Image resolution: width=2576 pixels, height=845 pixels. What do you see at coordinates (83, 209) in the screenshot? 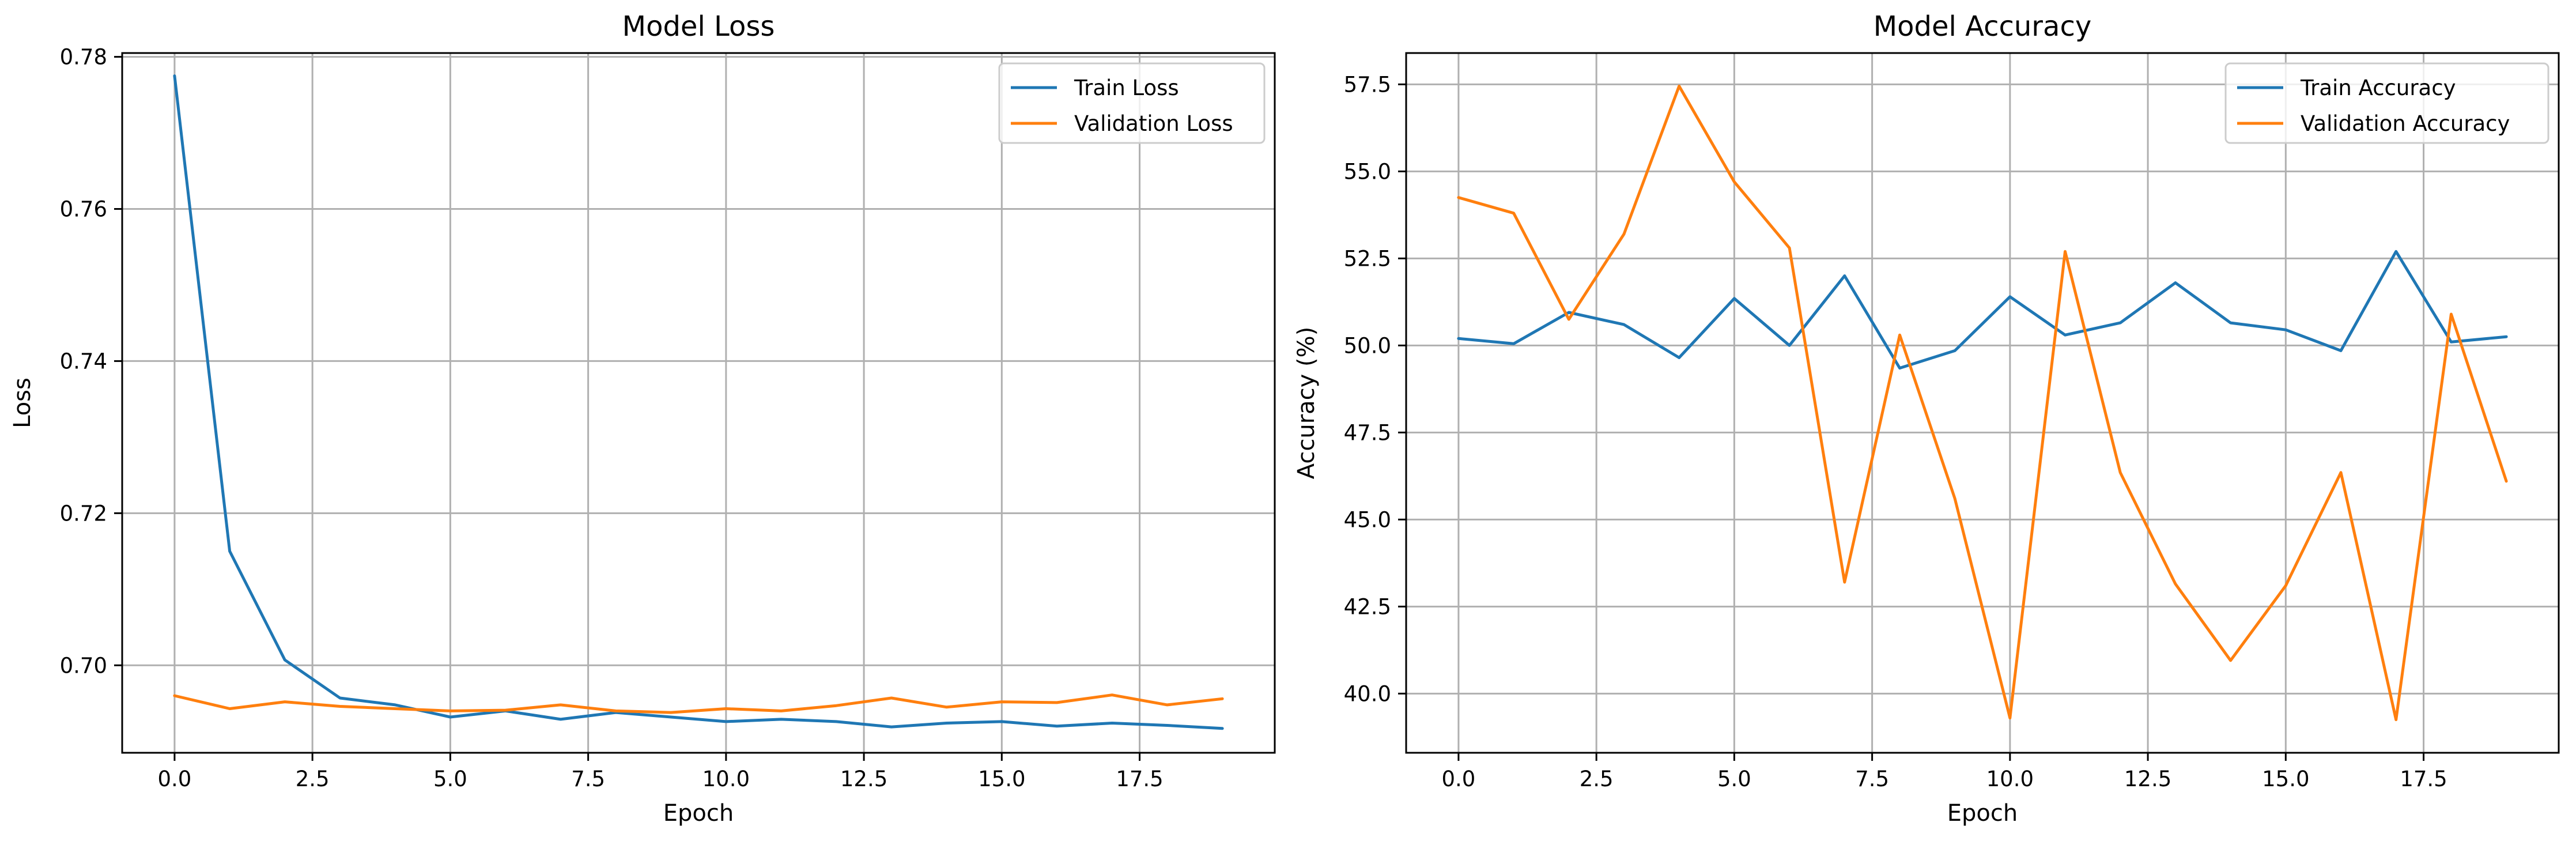
I see `y-tick-label: 0.76` at bounding box center [83, 209].